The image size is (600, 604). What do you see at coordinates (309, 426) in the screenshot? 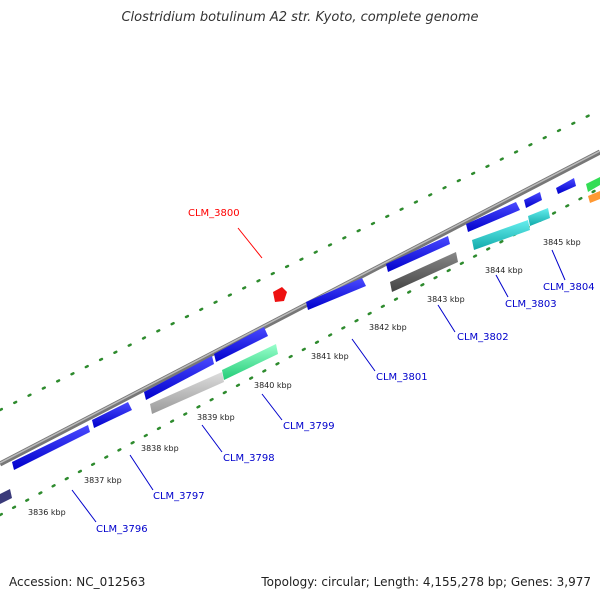
I see `gene-label: CLM_3799` at bounding box center [309, 426].